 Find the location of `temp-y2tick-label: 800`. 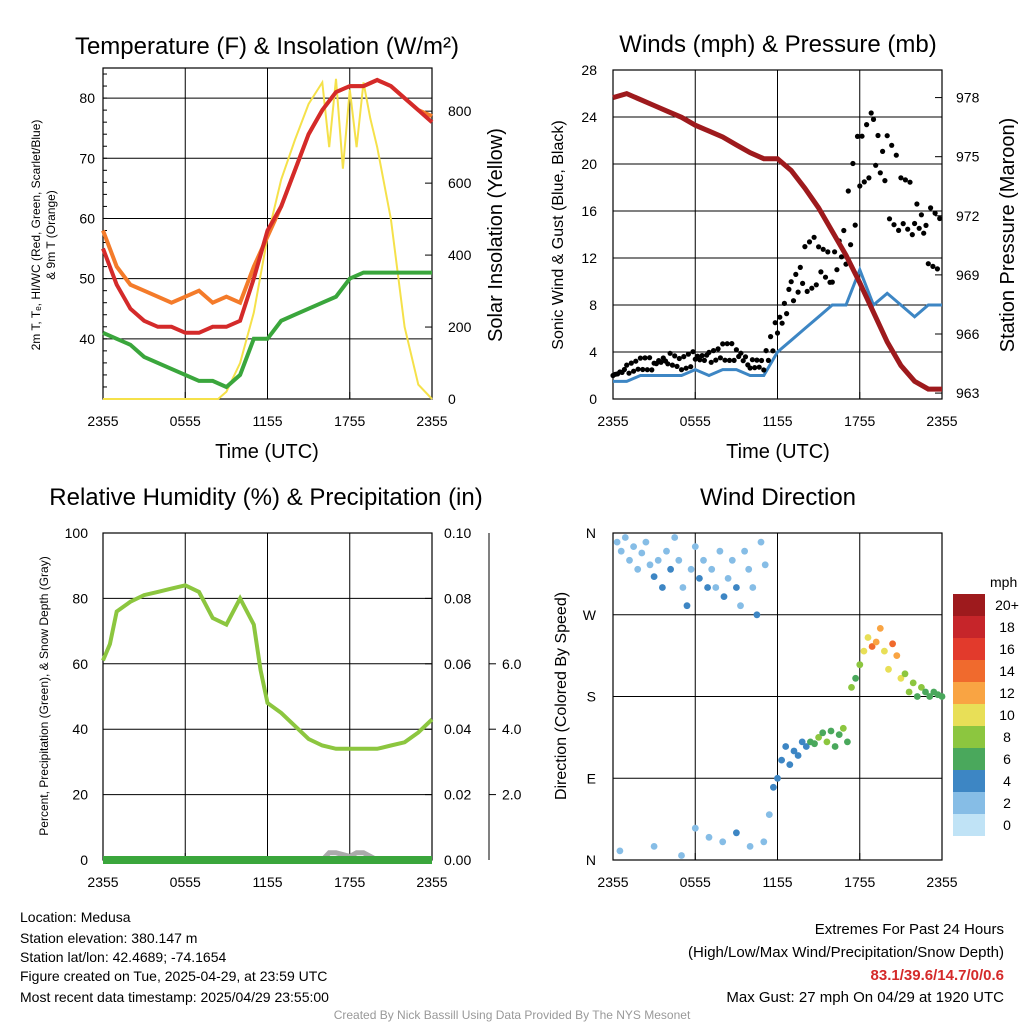

temp-y2tick-label: 800 is located at coordinates (460, 111).